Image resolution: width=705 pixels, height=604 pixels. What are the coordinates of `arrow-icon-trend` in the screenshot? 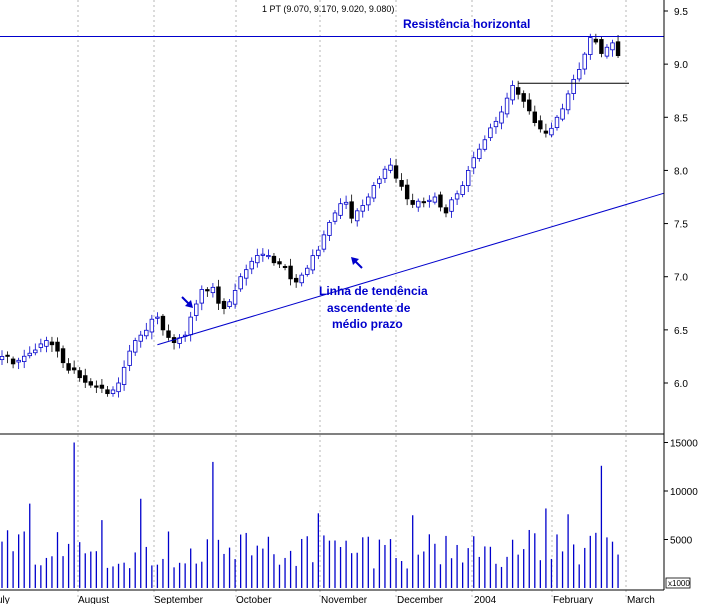 It's located at (357, 263).